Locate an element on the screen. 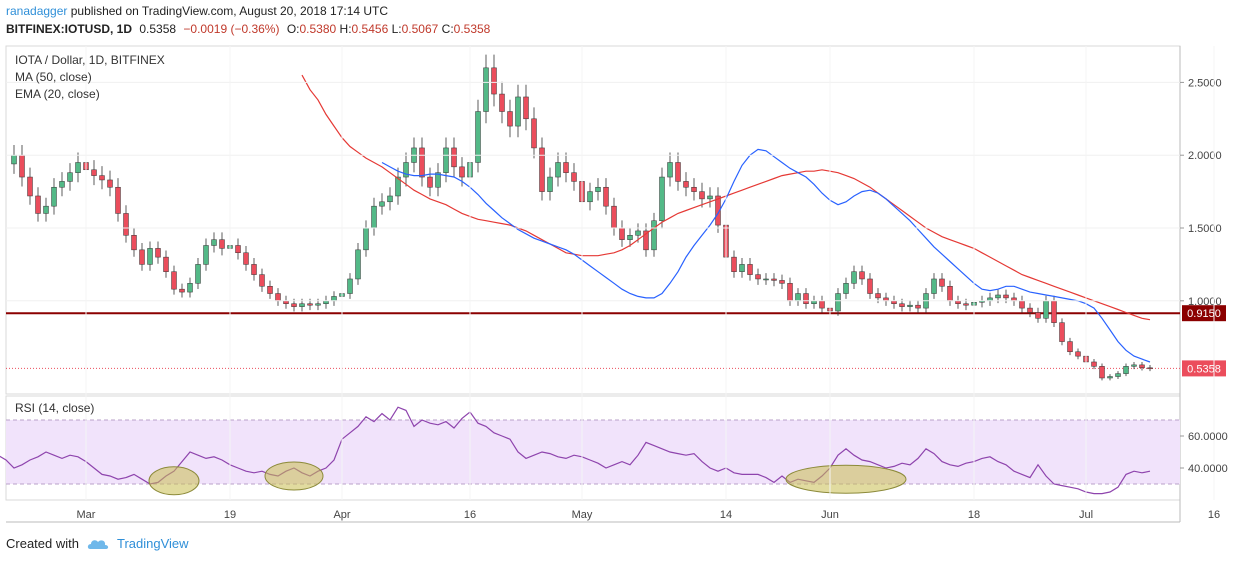  last-price: 0.5358 is located at coordinates (158, 29).